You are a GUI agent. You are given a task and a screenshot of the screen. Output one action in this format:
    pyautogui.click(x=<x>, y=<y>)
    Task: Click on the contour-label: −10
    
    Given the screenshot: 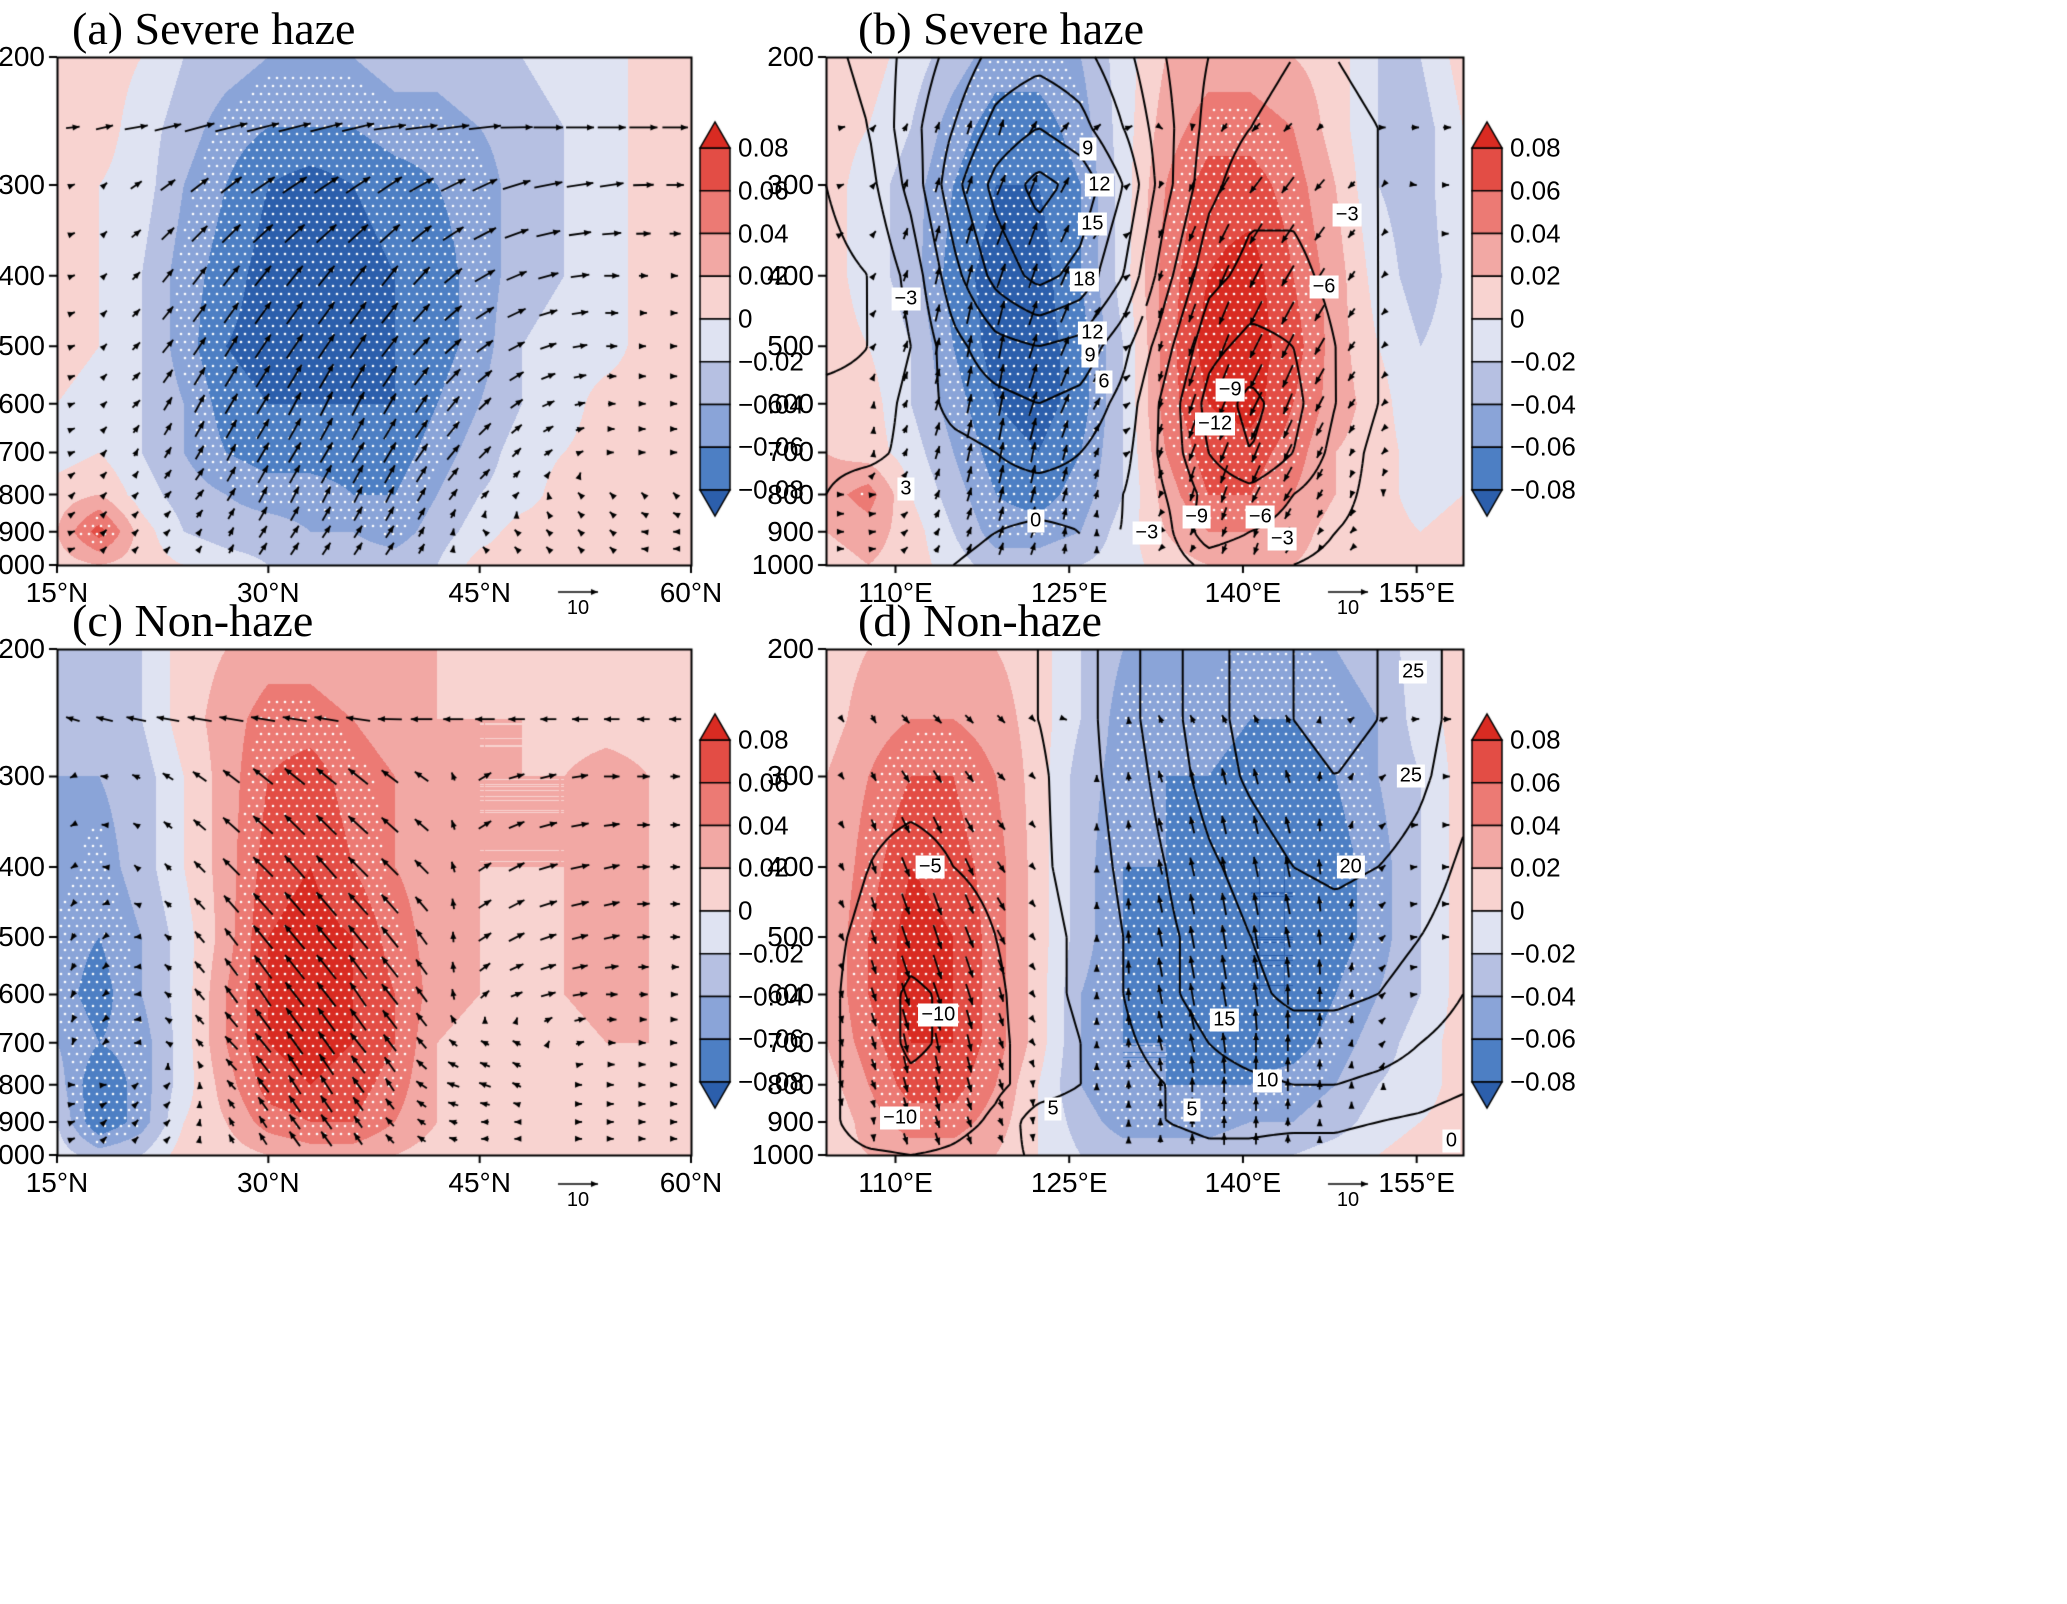 What is the action you would take?
    pyautogui.click(x=938, y=1015)
    